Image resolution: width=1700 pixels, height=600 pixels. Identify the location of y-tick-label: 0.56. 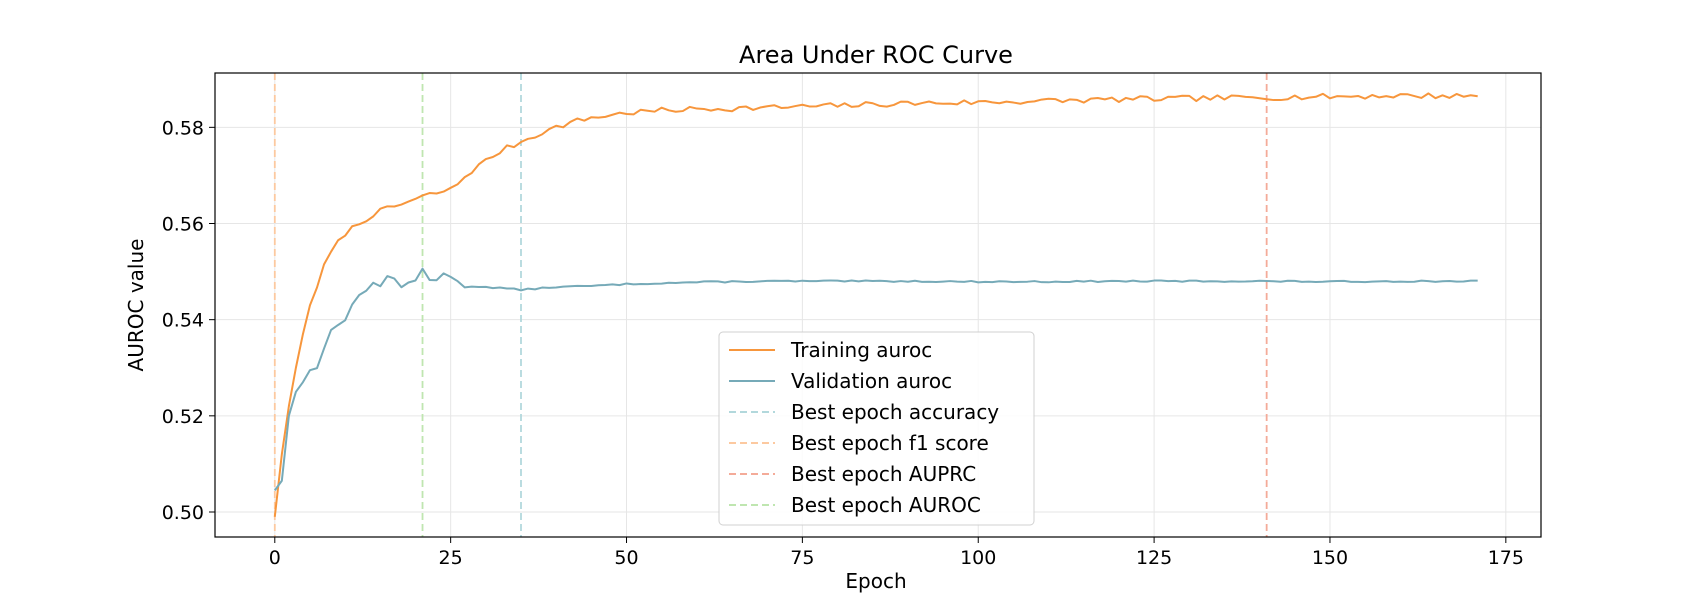
(183, 224).